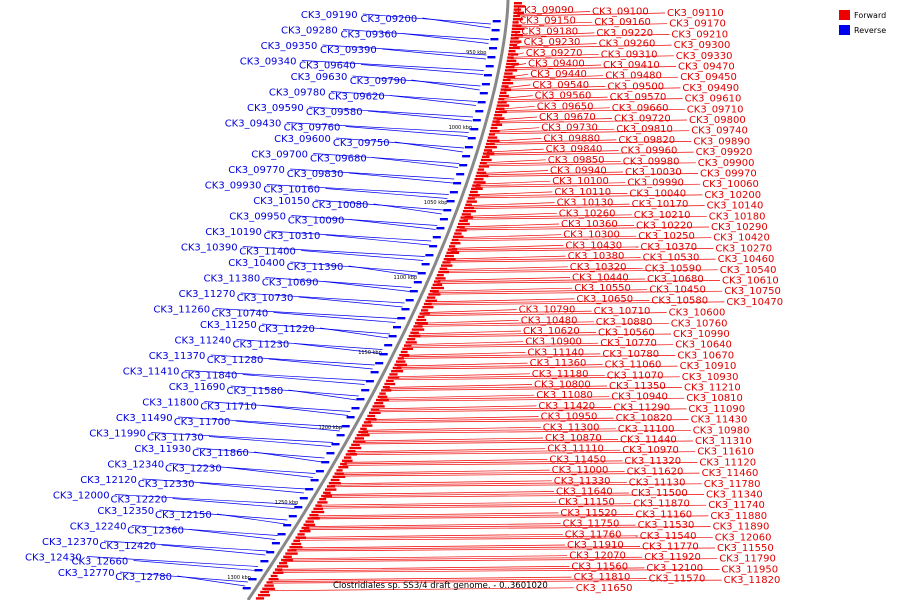  What do you see at coordinates (569, 417) in the screenshot?
I see `forward-gene-label: CK3_10950` at bounding box center [569, 417].